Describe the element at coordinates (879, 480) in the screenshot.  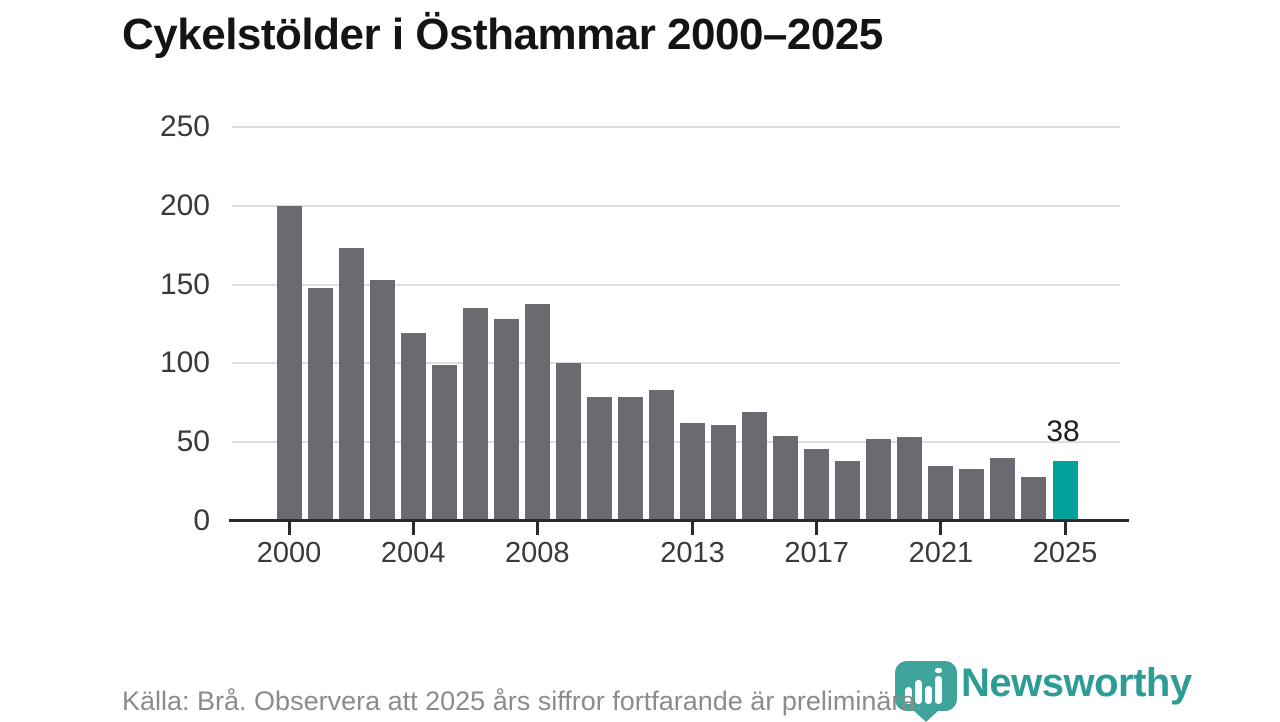
I see `bar-2019` at that location.